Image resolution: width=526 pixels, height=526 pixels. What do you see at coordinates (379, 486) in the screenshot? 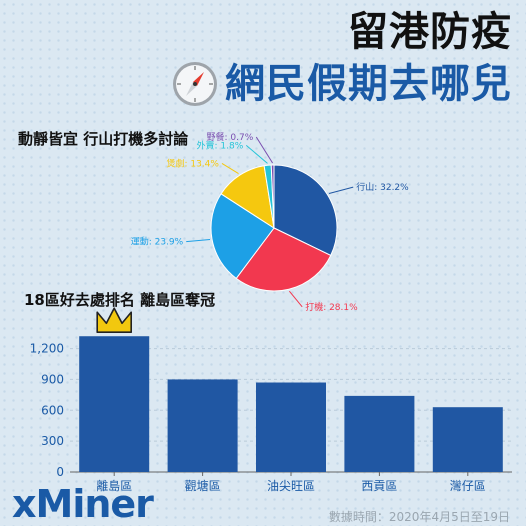
I see `x-tick-label-3: 西貢區` at bounding box center [379, 486].